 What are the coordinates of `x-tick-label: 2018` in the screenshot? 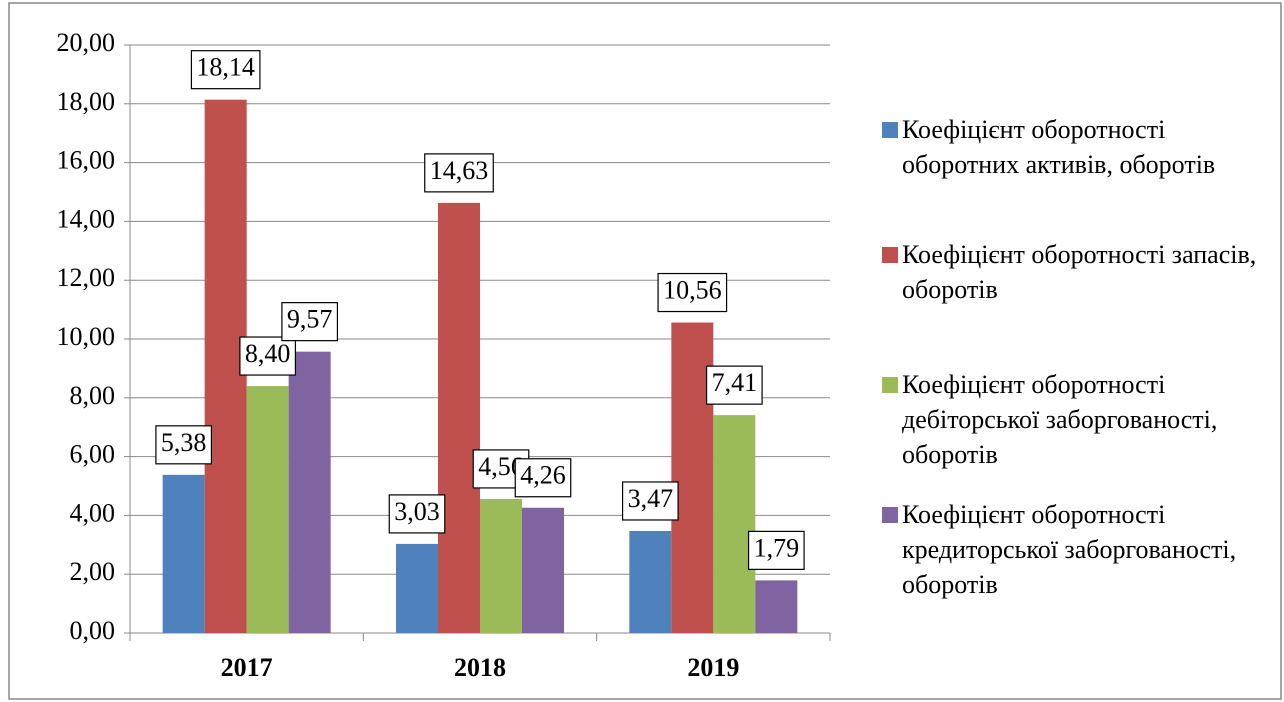 It's located at (480, 667).